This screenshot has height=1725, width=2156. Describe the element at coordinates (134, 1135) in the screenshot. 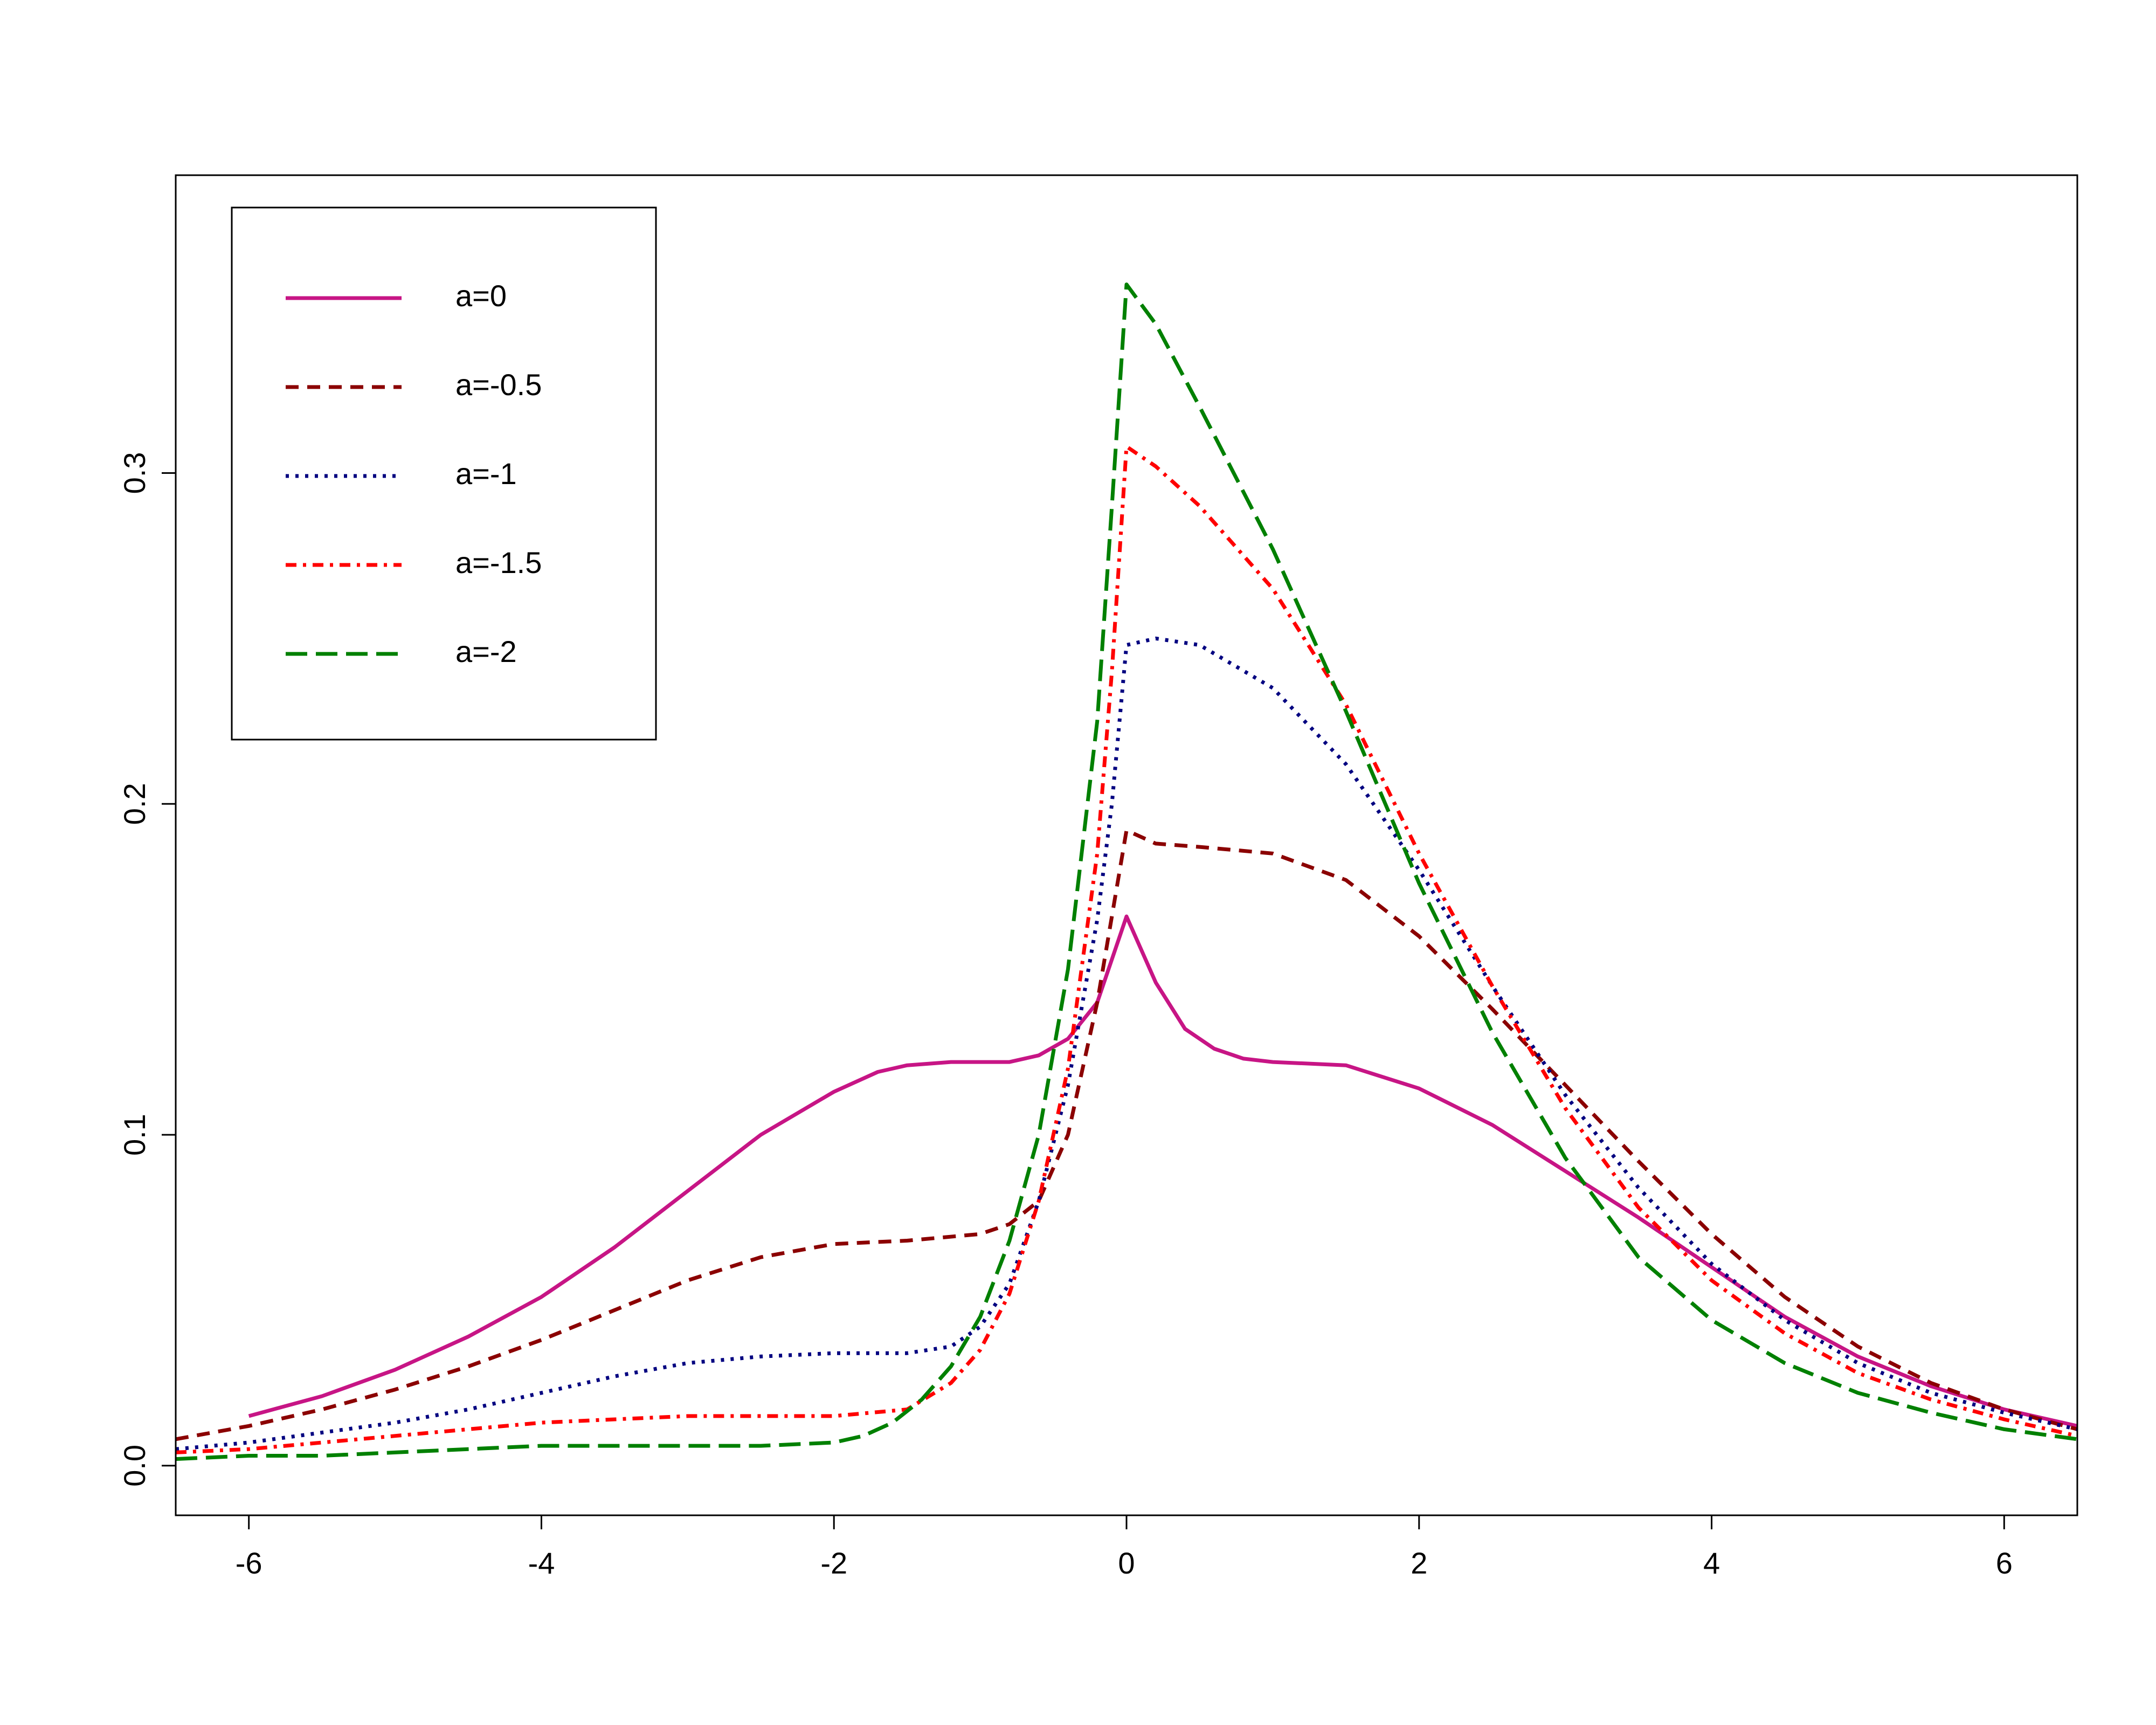

I see `y-tick-label: 0.1` at that location.